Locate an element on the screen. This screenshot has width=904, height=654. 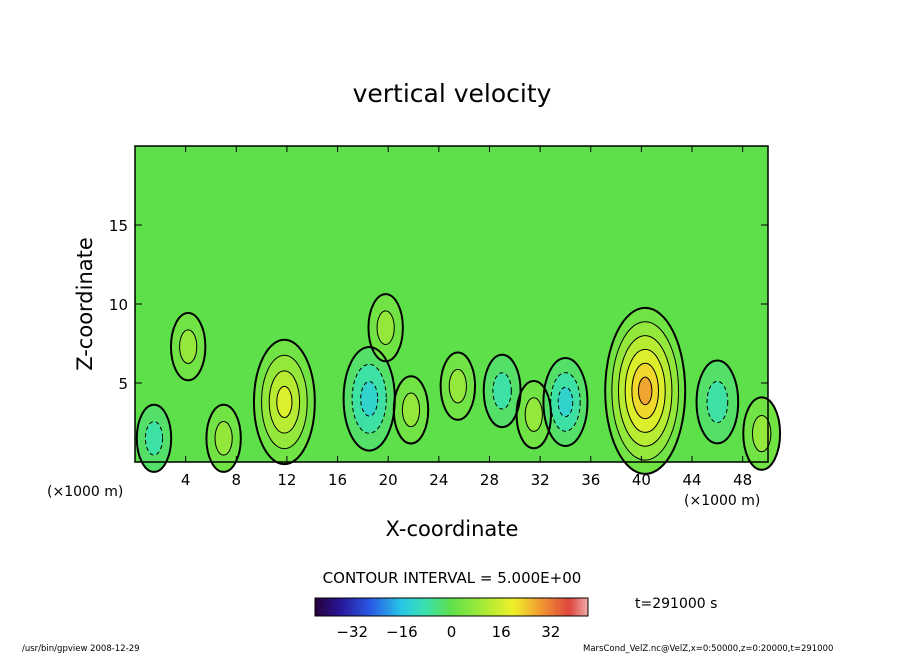
time-label: t=291000 s is located at coordinates (676, 604).